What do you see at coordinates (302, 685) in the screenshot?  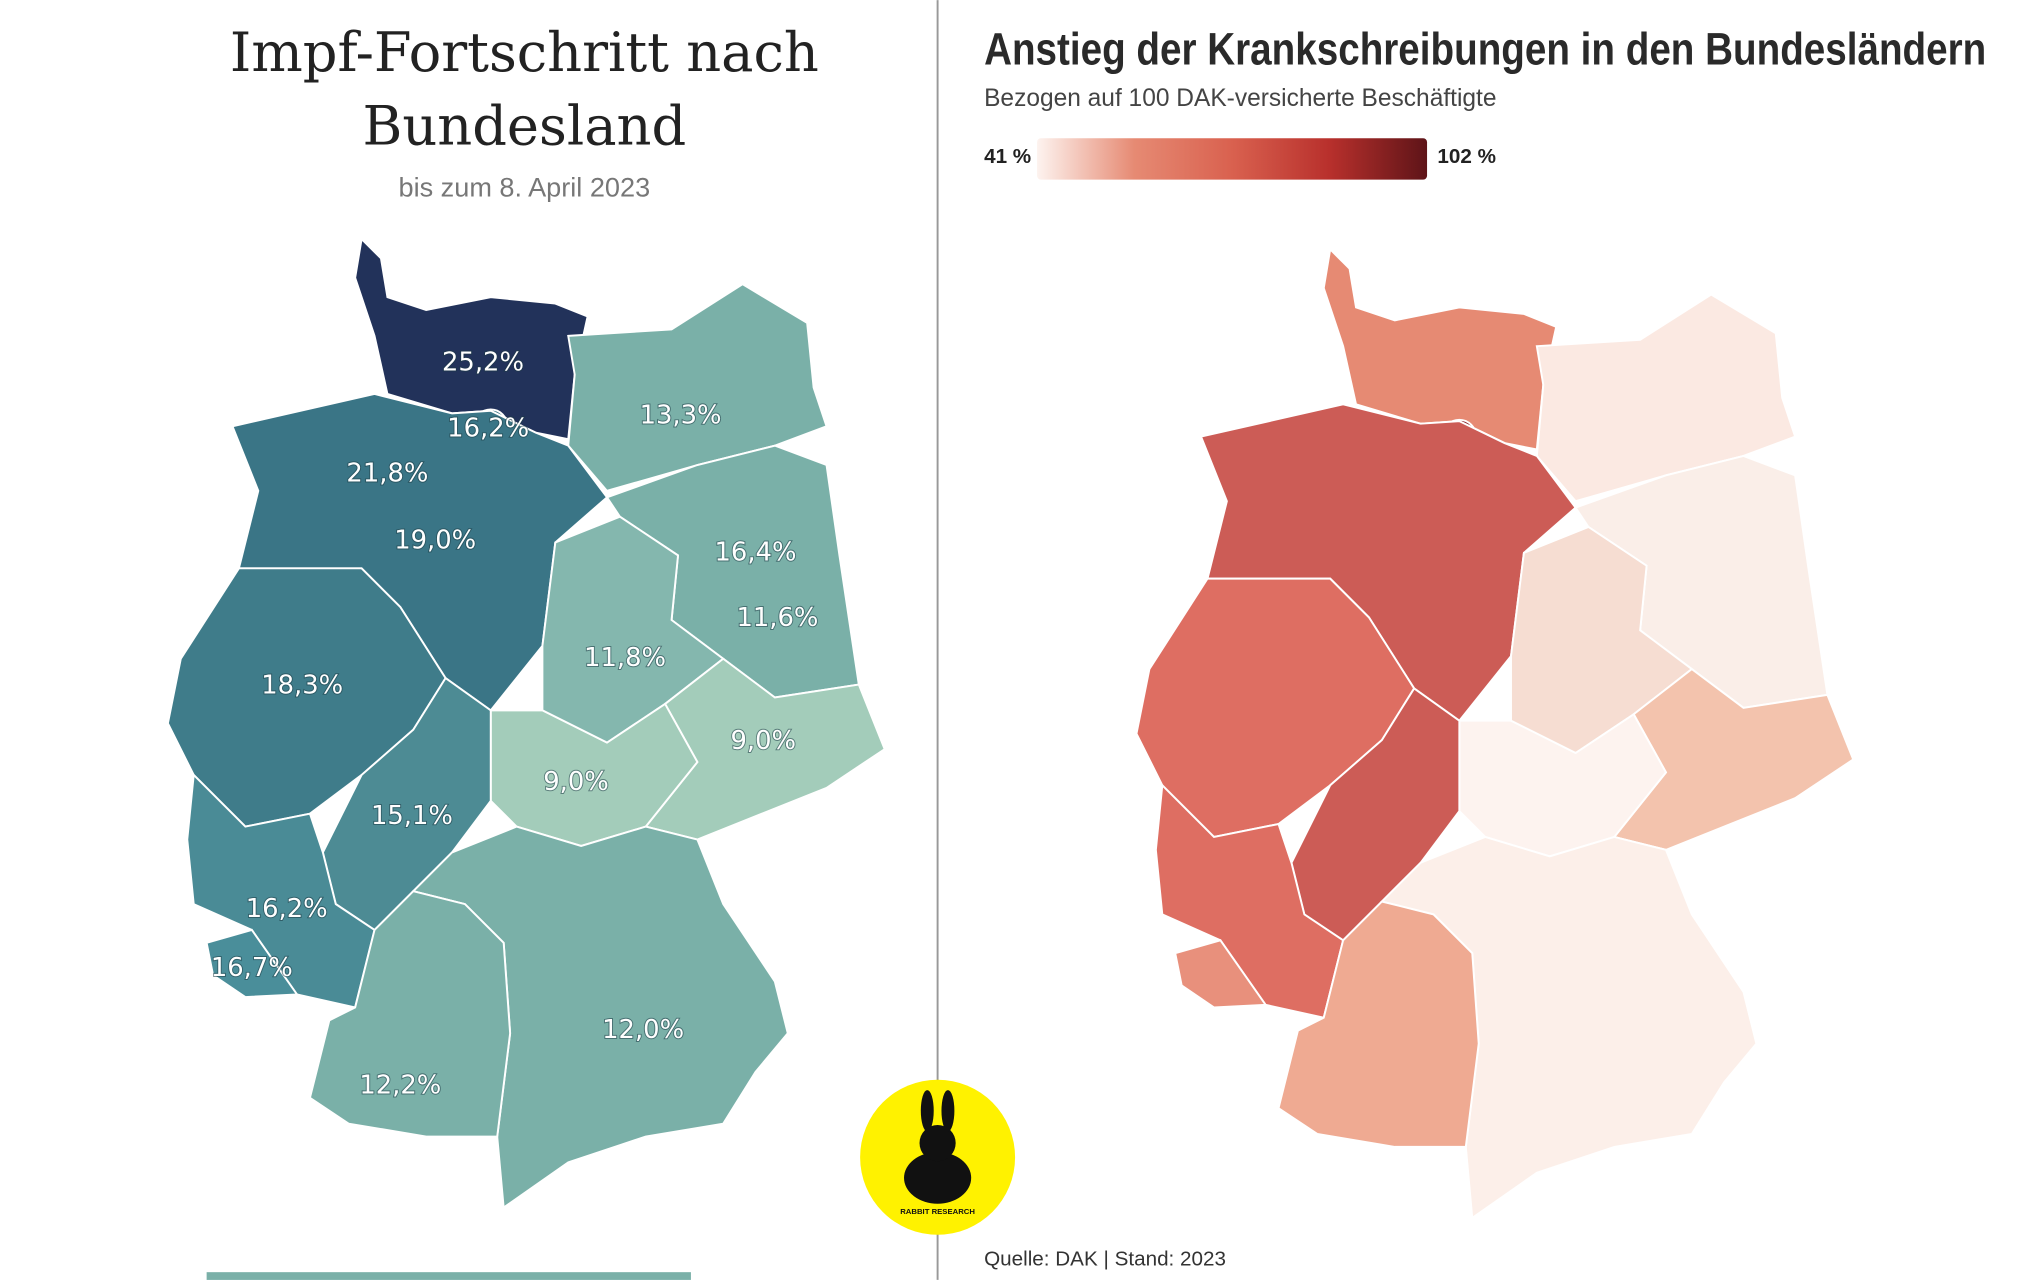 I see `state-label: 18,3%` at bounding box center [302, 685].